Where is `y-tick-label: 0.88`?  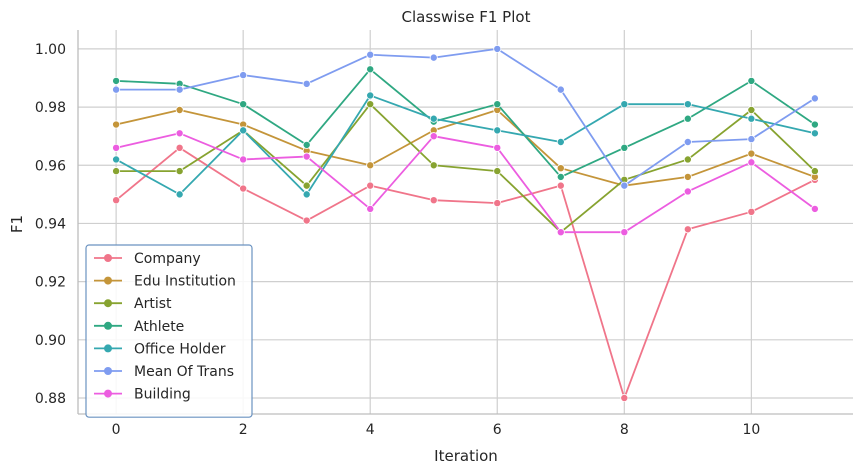
y-tick-label: 0.88 is located at coordinates (50, 399).